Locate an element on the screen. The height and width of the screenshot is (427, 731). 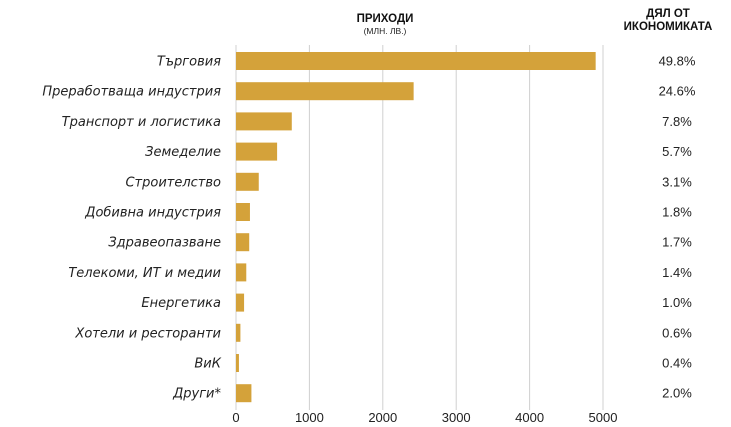
share-label: 3.1% is located at coordinates (677, 181).